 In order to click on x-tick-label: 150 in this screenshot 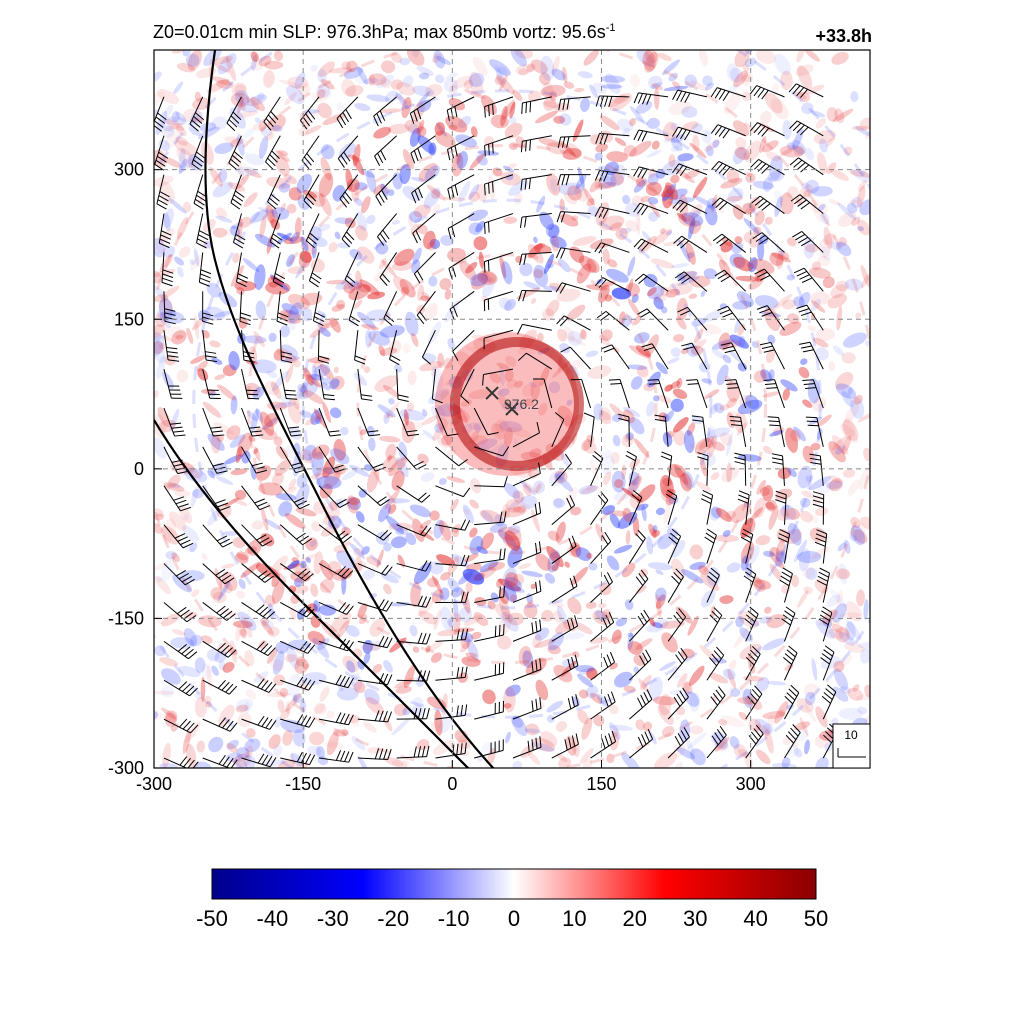, I will do `click(601, 784)`.